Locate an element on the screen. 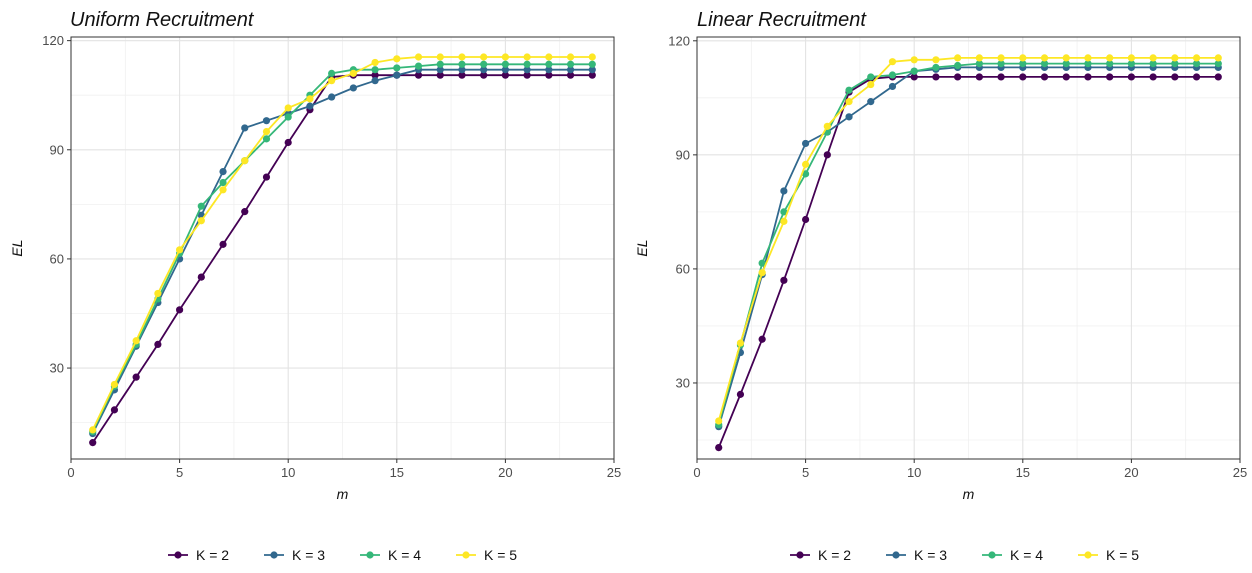 Image resolution: width=1252 pixels, height=573 pixels. legend-label: K = 3 is located at coordinates (930, 555).